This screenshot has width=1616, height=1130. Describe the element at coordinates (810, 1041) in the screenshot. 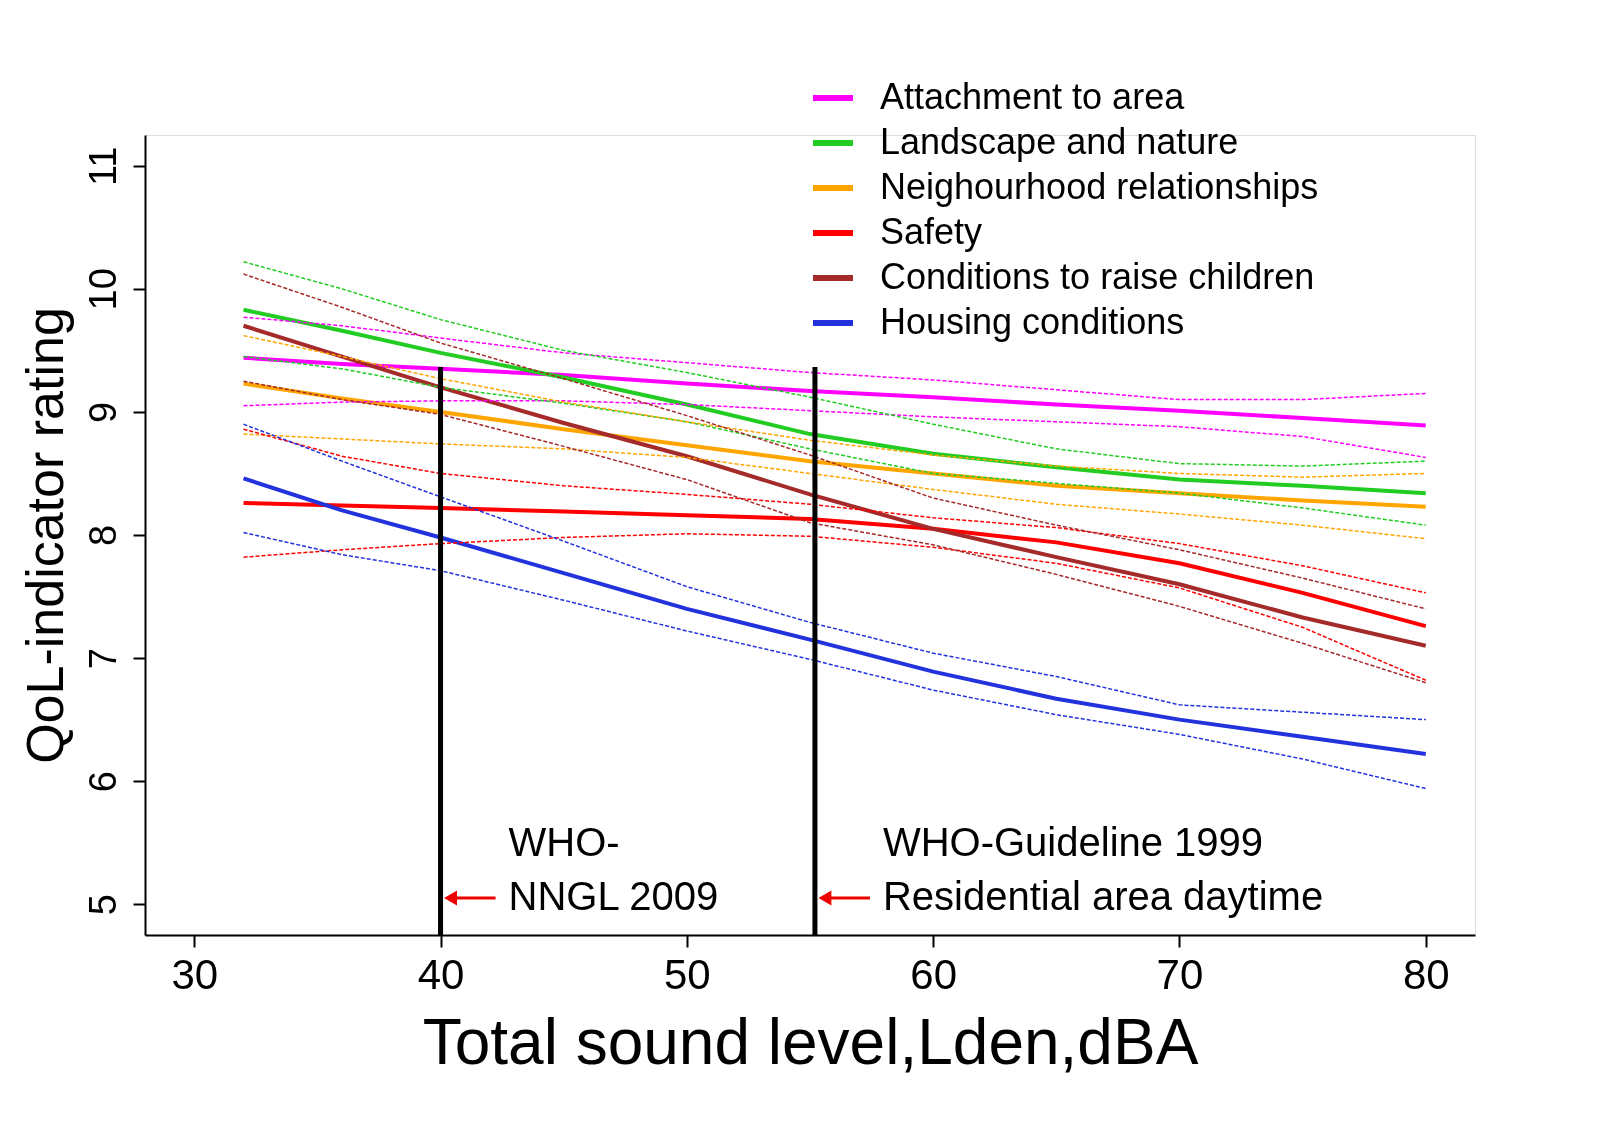

I see `x-axis-title: Total sound level,Lden,dBA` at that location.